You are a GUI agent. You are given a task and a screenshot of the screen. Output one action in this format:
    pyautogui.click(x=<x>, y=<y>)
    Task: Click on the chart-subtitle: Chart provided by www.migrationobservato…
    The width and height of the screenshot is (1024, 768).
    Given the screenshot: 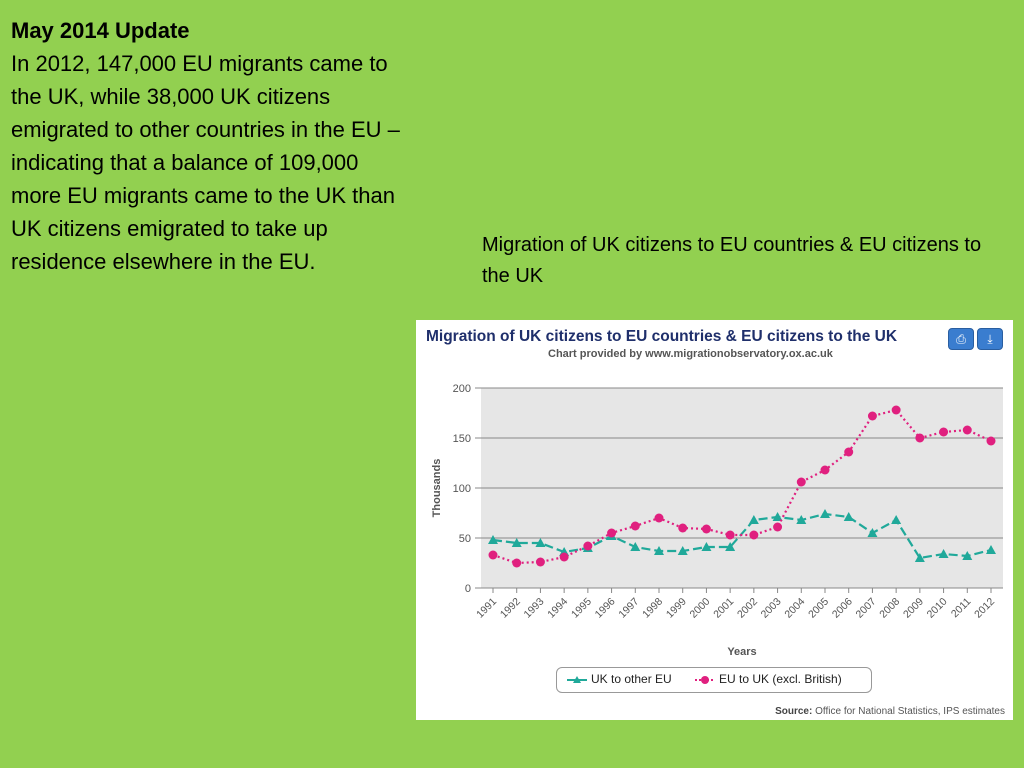 What is the action you would take?
    pyautogui.click(x=690, y=354)
    